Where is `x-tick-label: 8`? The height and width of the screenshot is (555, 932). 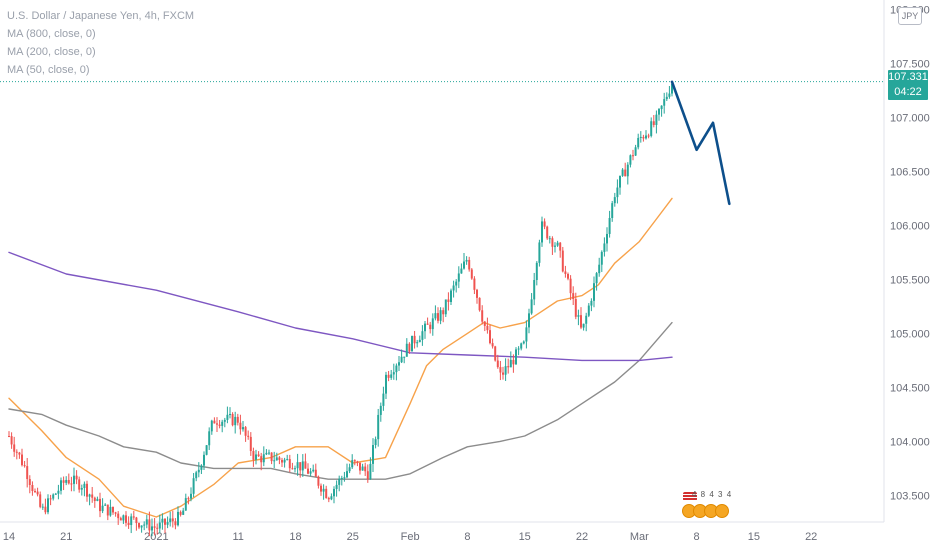
x-tick-label: 8 is located at coordinates (697, 537).